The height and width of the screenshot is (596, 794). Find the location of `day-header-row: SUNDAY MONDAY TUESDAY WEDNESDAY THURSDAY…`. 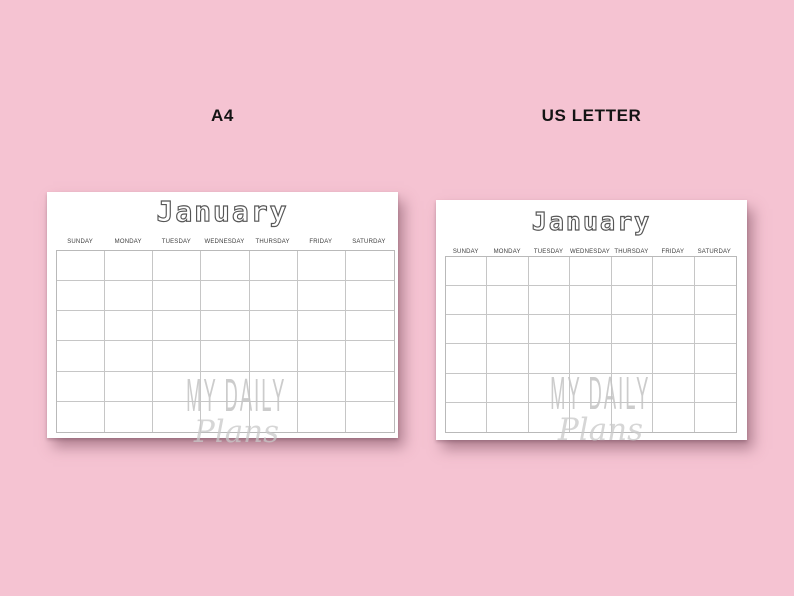

day-header-row: SUNDAY MONDAY TUESDAY WEDNESDAY THURSDAY… is located at coordinates (590, 249).